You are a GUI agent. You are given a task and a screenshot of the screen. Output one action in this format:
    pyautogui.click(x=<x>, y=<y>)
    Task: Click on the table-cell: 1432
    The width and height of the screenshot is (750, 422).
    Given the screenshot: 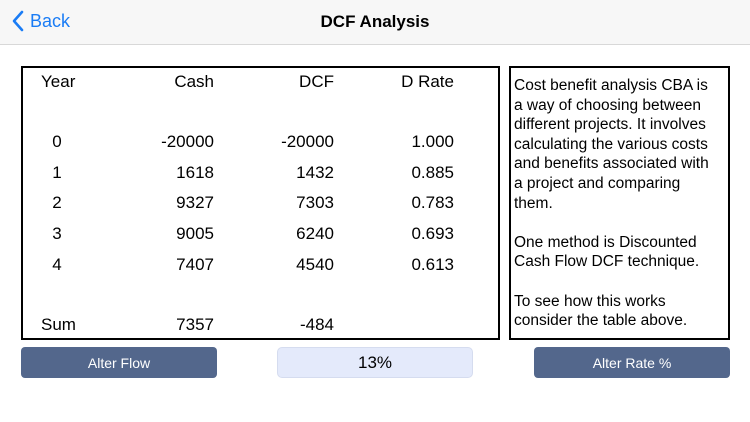 What is the action you would take?
    pyautogui.click(x=315, y=172)
    